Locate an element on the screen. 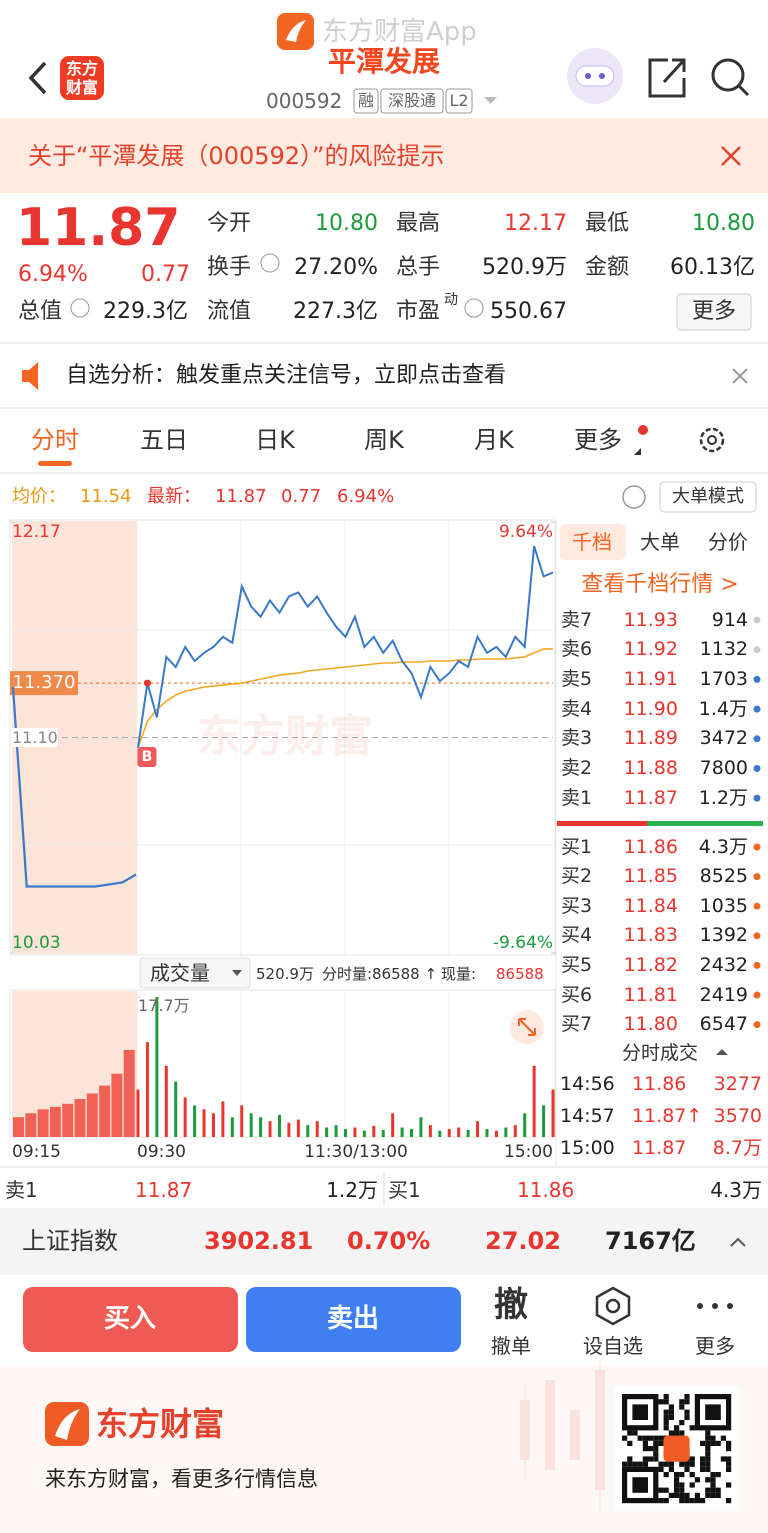 The width and height of the screenshot is (768, 1533). level1-label: 买1 is located at coordinates (404, 1190).